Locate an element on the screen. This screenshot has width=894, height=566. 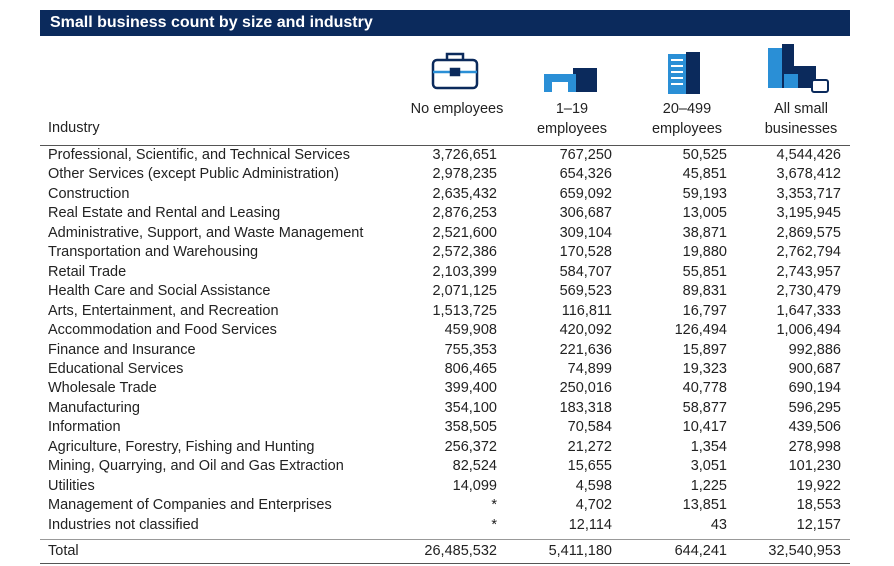
table-cell: 15,897 is located at coordinates (704, 349).